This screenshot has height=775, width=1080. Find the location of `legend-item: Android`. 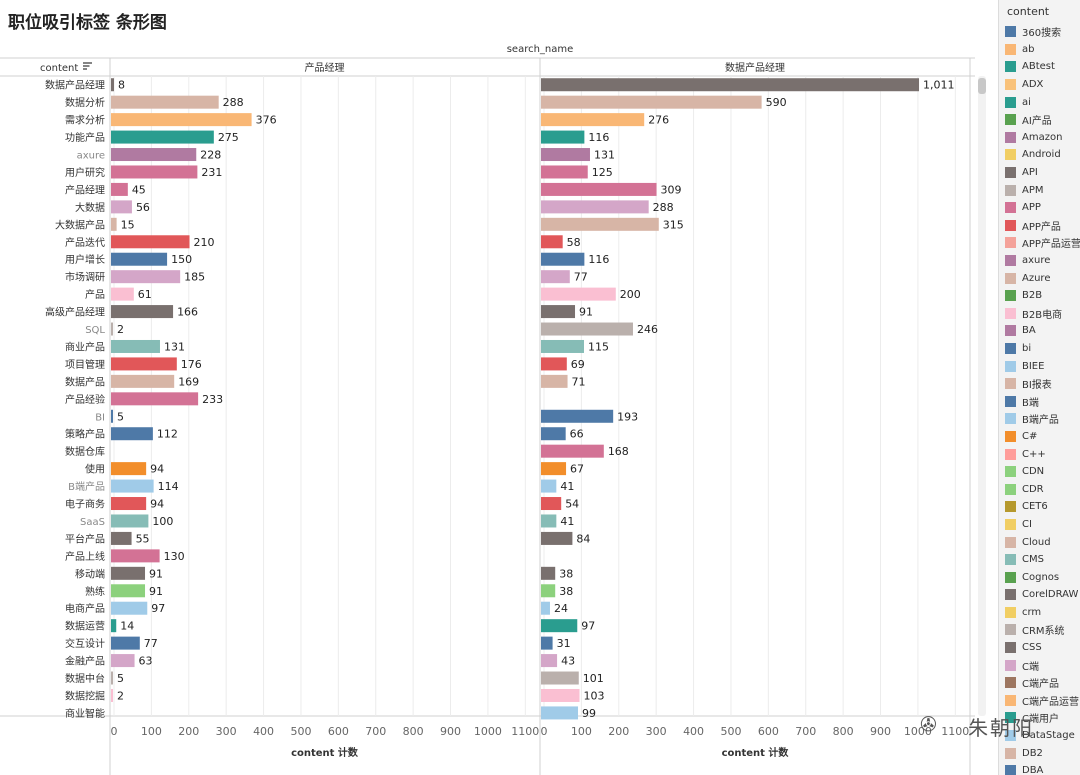

legend-item: Android is located at coordinates (1039, 155).